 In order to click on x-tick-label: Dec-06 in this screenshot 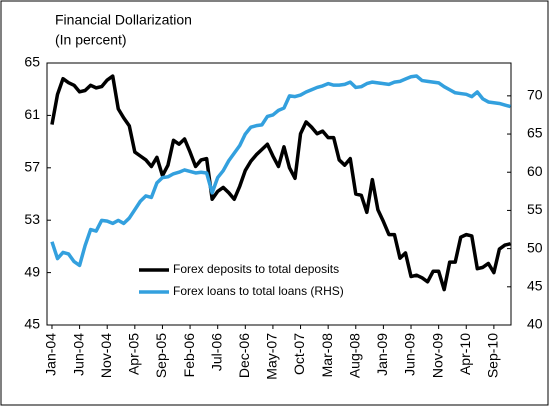, I will do `click(244, 355)`.